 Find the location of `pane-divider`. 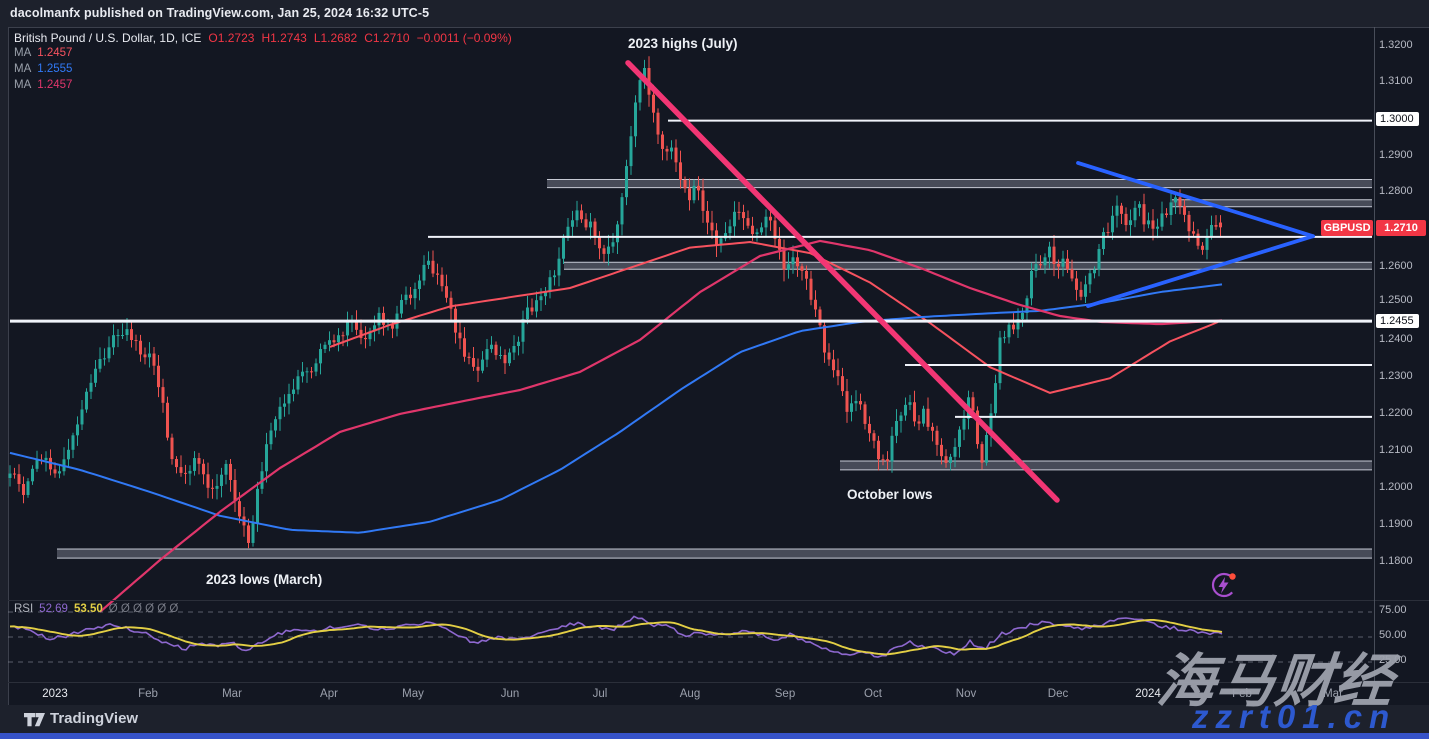

pane-divider is located at coordinates (718, 600).